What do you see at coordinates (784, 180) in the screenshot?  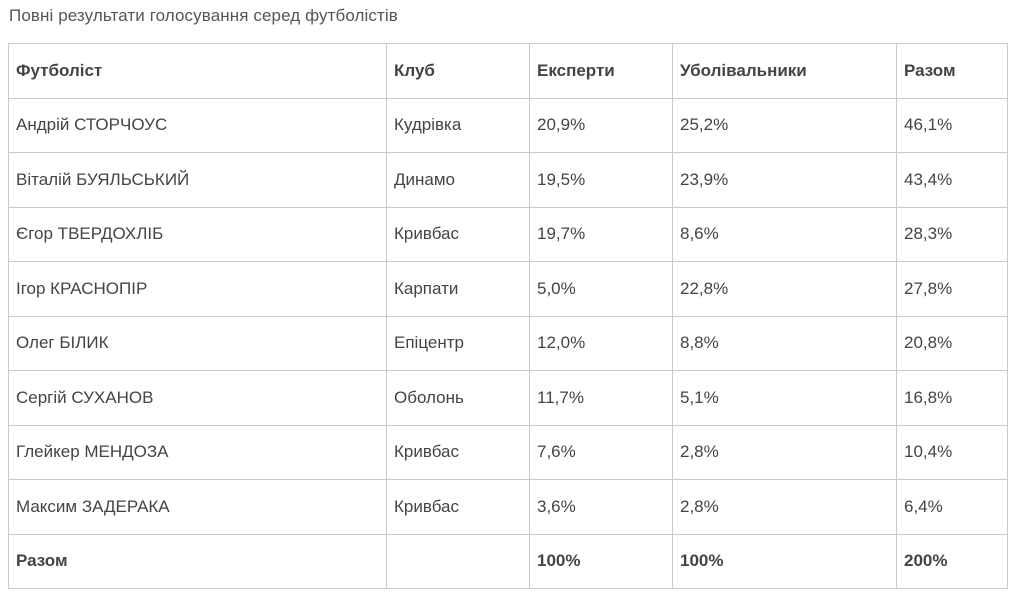 I see `cell-fans: 23,9%` at bounding box center [784, 180].